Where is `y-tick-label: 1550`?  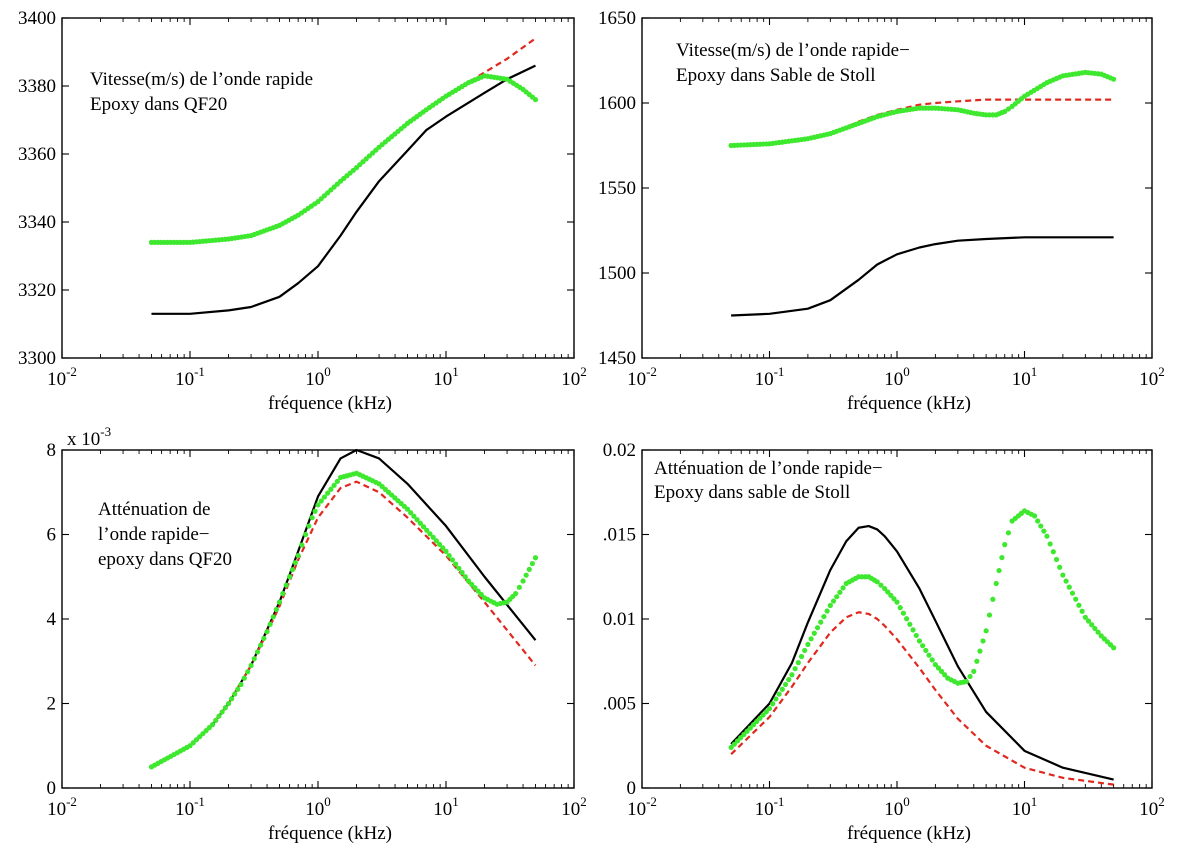 y-tick-label: 1550 is located at coordinates (617, 188).